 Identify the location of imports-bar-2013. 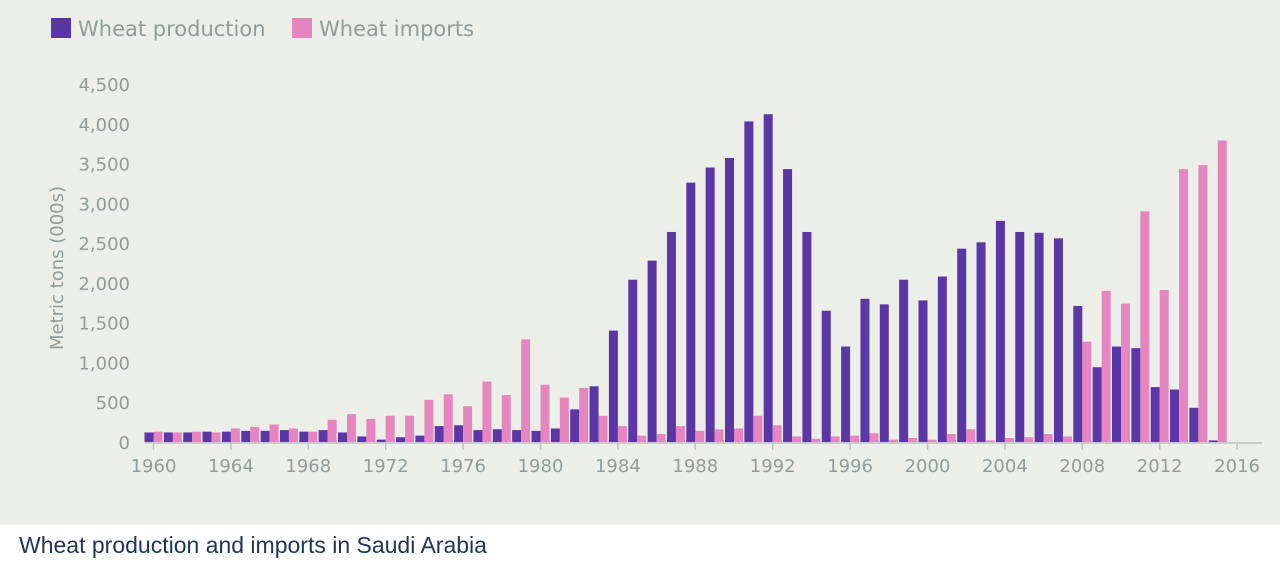
(1184, 305).